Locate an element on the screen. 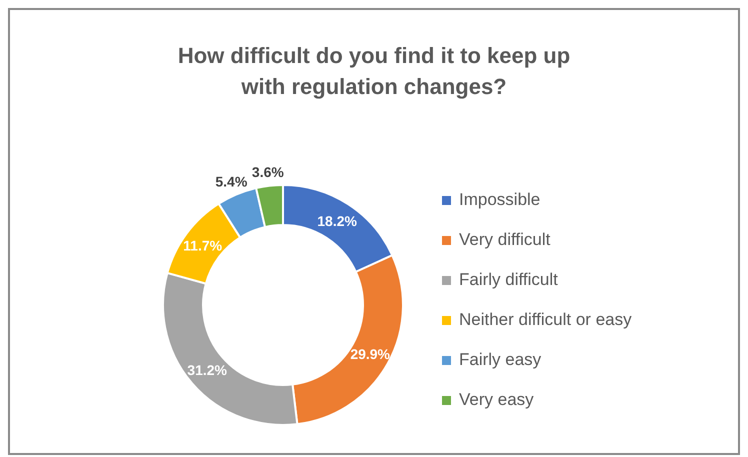  data-label: 3.6% is located at coordinates (268, 172).